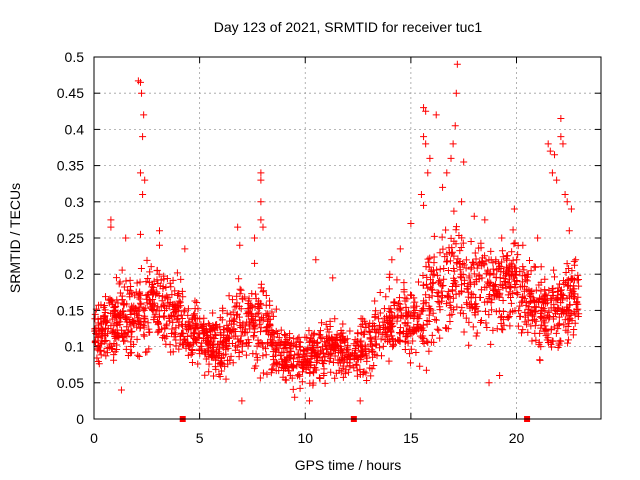  I want to click on y-tick-label: 0.25, so click(70, 238).